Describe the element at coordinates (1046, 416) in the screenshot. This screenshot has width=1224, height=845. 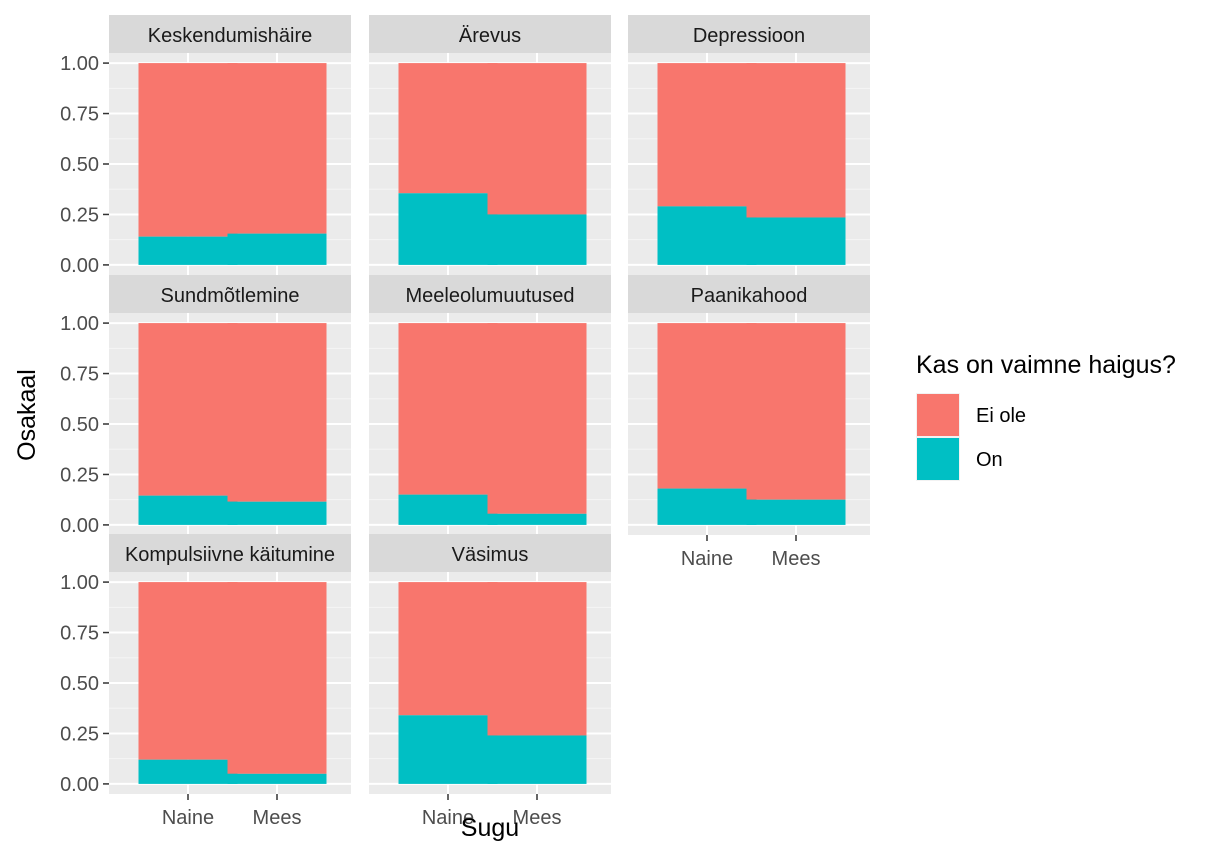
I see `legend: Kas on vaimne haigus? Ei ole On` at that location.